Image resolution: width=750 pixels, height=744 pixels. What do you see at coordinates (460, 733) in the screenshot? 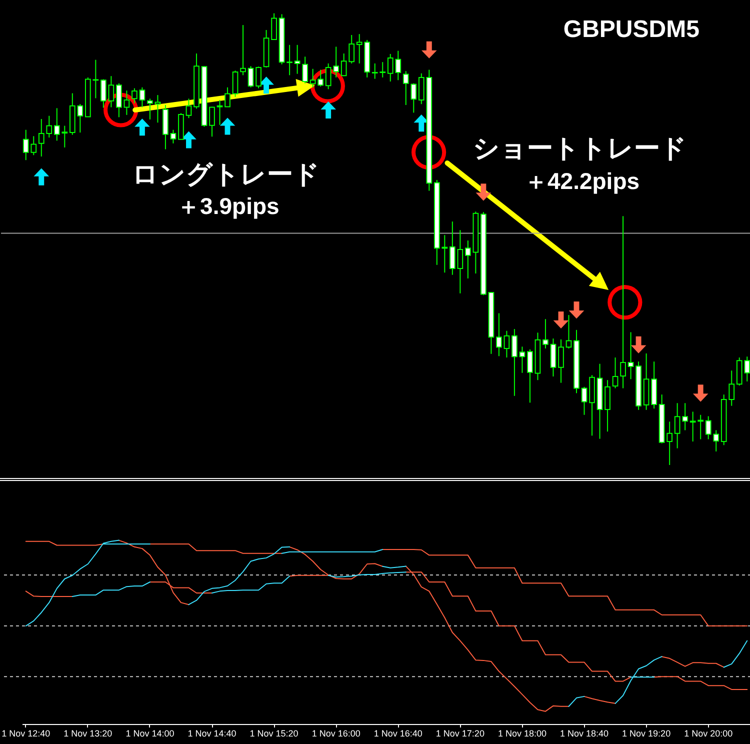
I see `x-tick-label: 1 Nov 17:20` at bounding box center [460, 733].